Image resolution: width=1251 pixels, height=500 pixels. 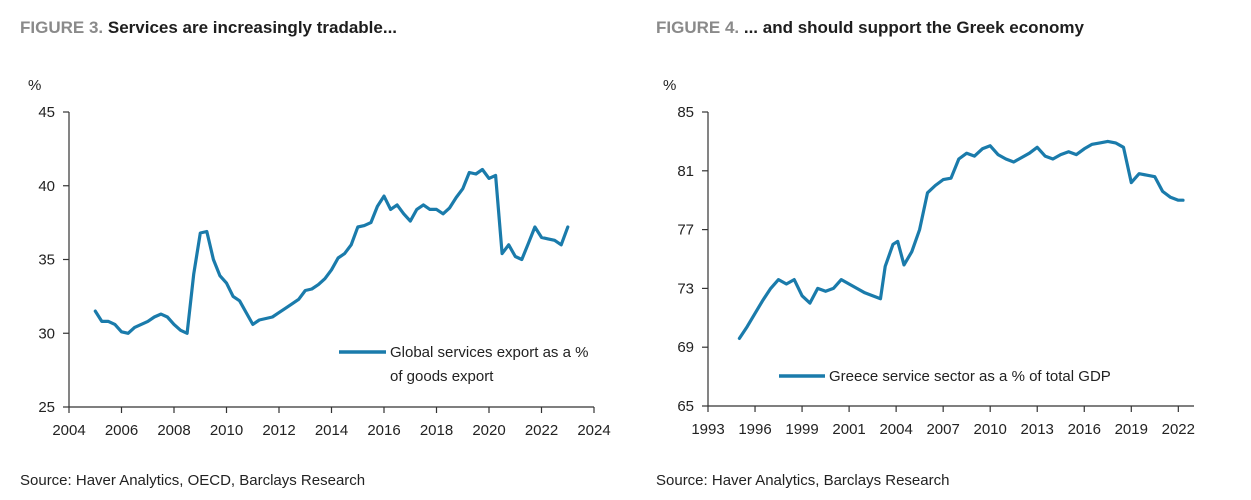 I want to click on x-tick-label: 2020, so click(x=488, y=430).